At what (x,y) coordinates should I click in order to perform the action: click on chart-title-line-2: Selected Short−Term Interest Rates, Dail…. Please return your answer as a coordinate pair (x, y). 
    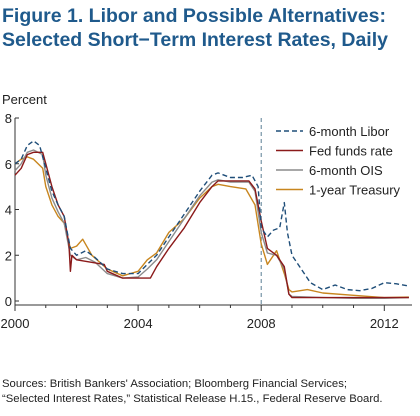
    Looking at the image, I should click on (195, 40).